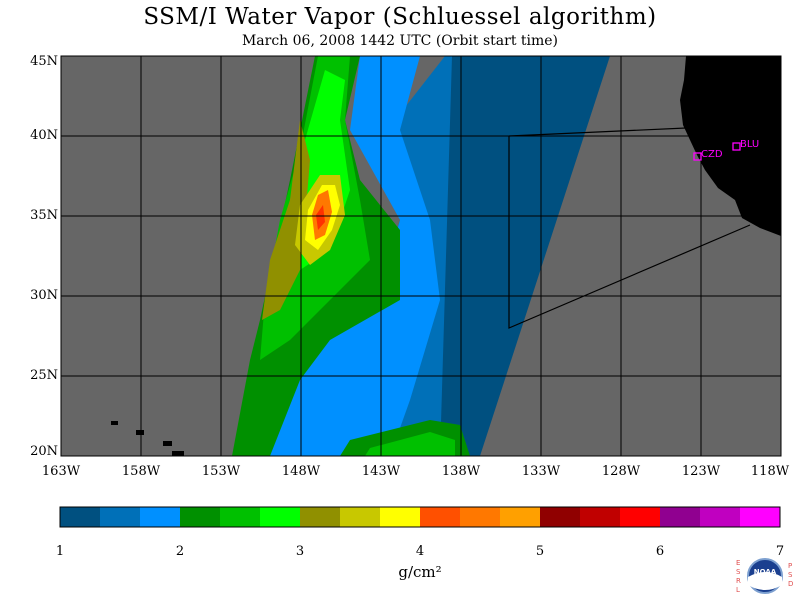 Image resolution: width=800 pixels, height=600 pixels. Describe the element at coordinates (301, 471) in the screenshot. I see `lon-label-148w: 148W` at that location.